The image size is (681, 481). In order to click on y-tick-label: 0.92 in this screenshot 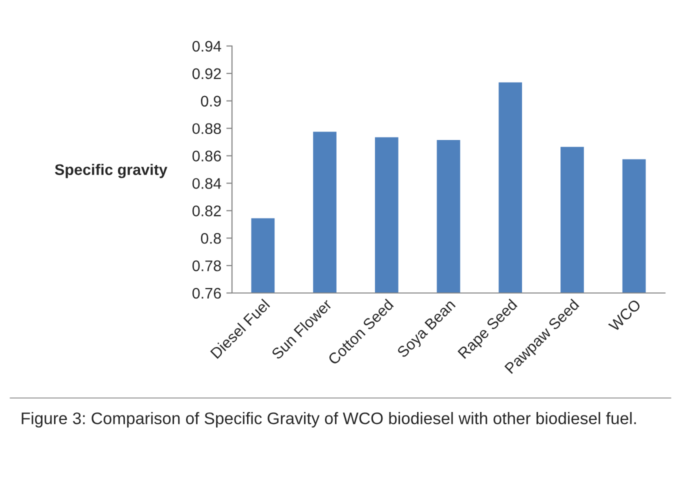, I will do `click(206, 74)`.